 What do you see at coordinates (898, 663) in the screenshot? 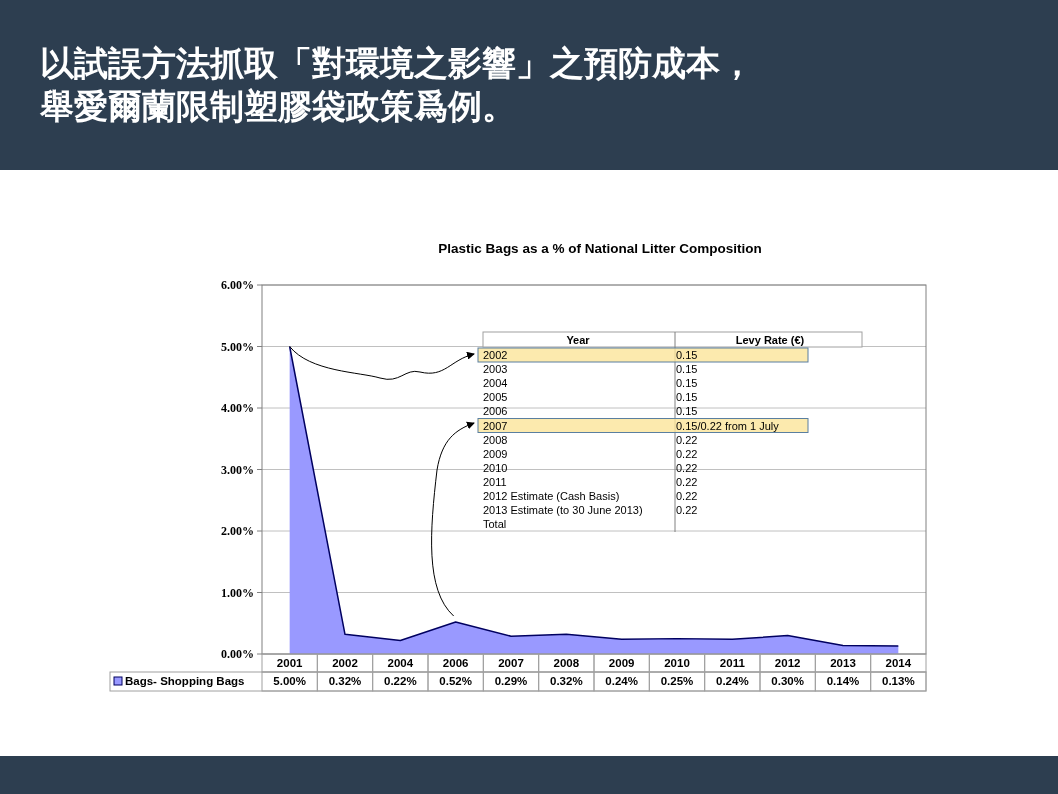
I see `x-tick-label: 2014` at bounding box center [898, 663].